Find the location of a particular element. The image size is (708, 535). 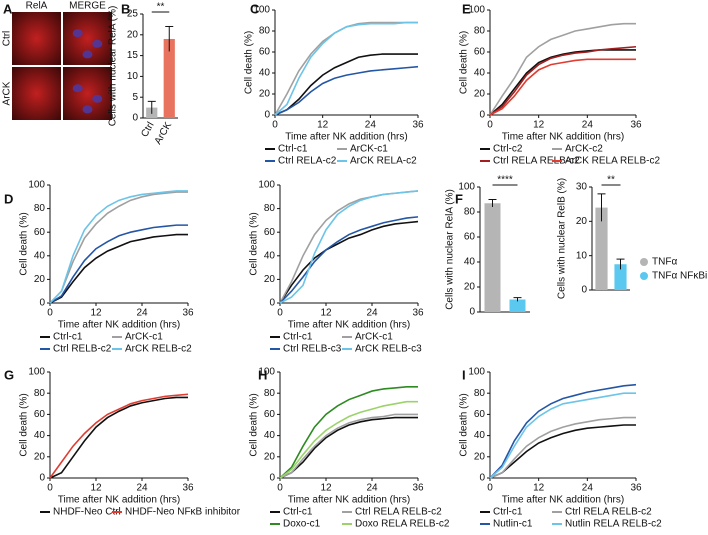

legend-label: ArCK RELA-c2 is located at coordinates (383, 161).